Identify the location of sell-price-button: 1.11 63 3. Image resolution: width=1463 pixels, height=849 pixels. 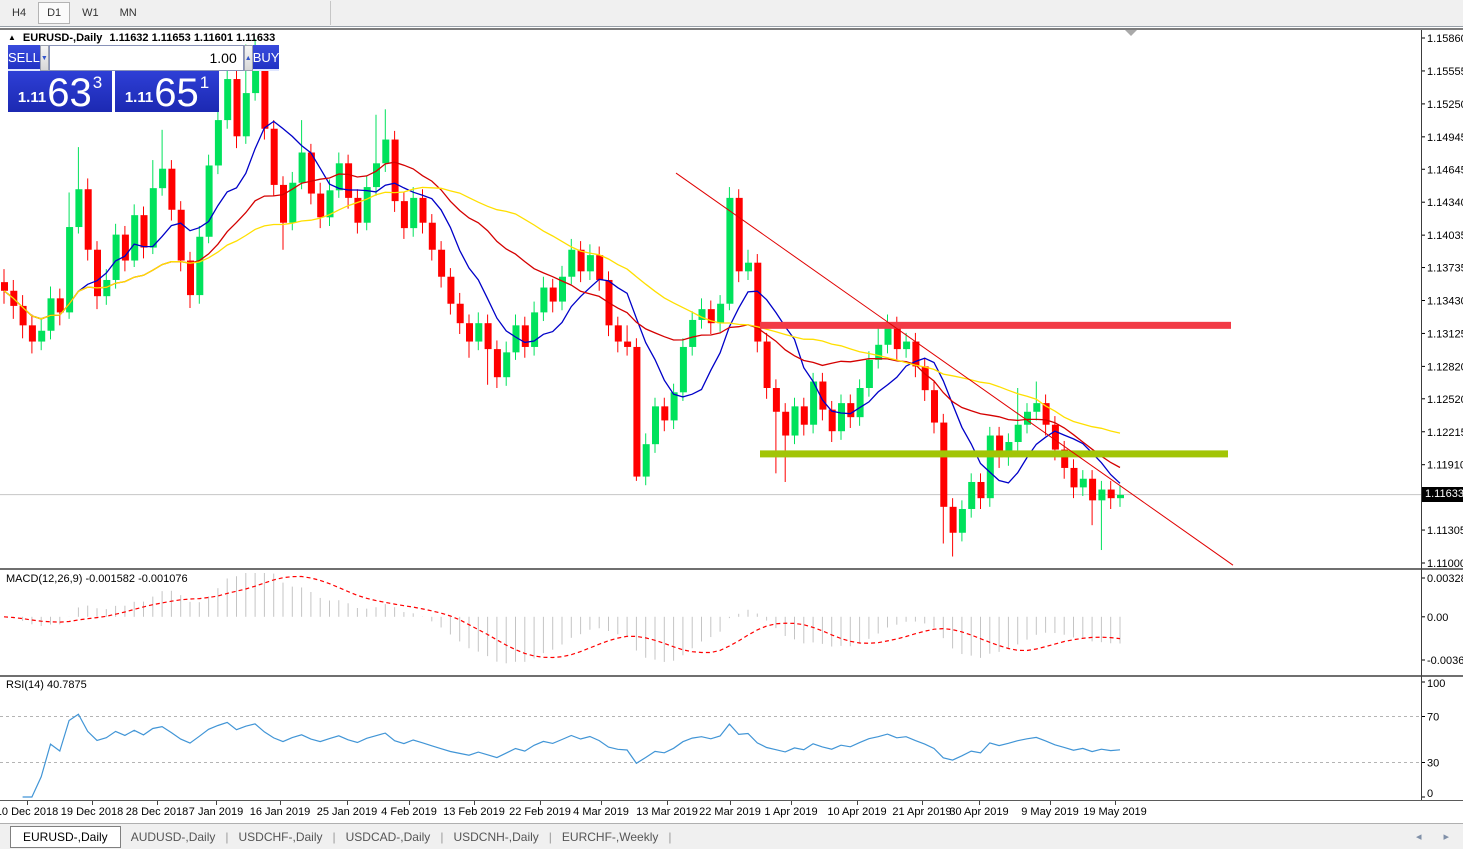
(60, 93).